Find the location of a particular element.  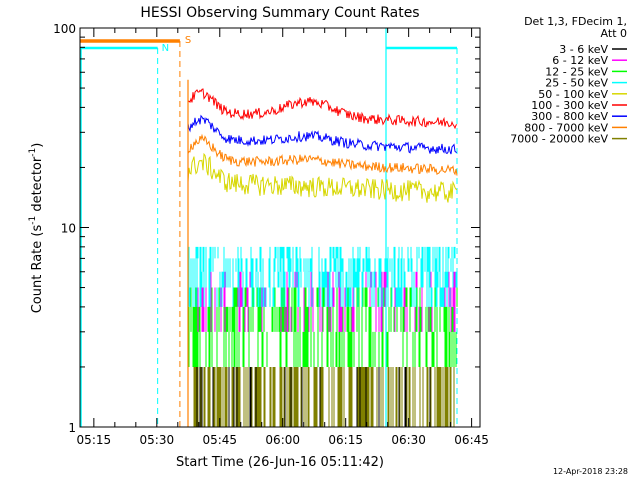

x-tick-label: 05:45 is located at coordinates (219, 440).